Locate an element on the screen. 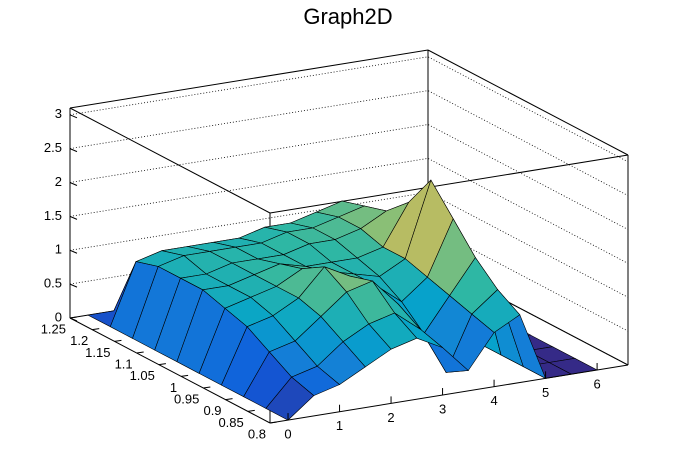  z-tick-label: 3 is located at coordinates (58, 113).